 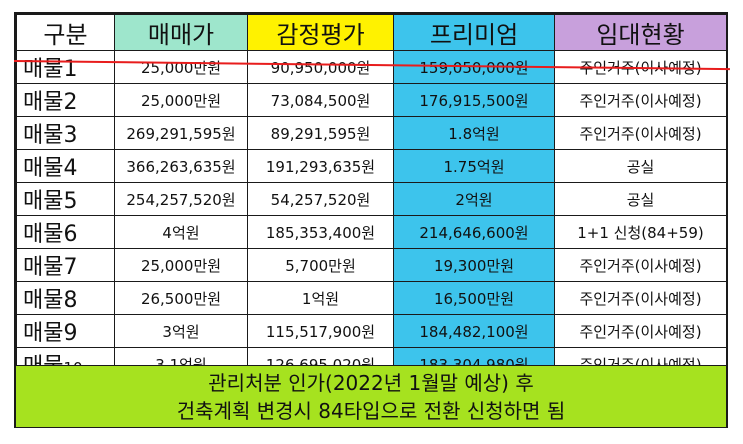 I want to click on cell-premium: 16,500만원, so click(x=474, y=298).